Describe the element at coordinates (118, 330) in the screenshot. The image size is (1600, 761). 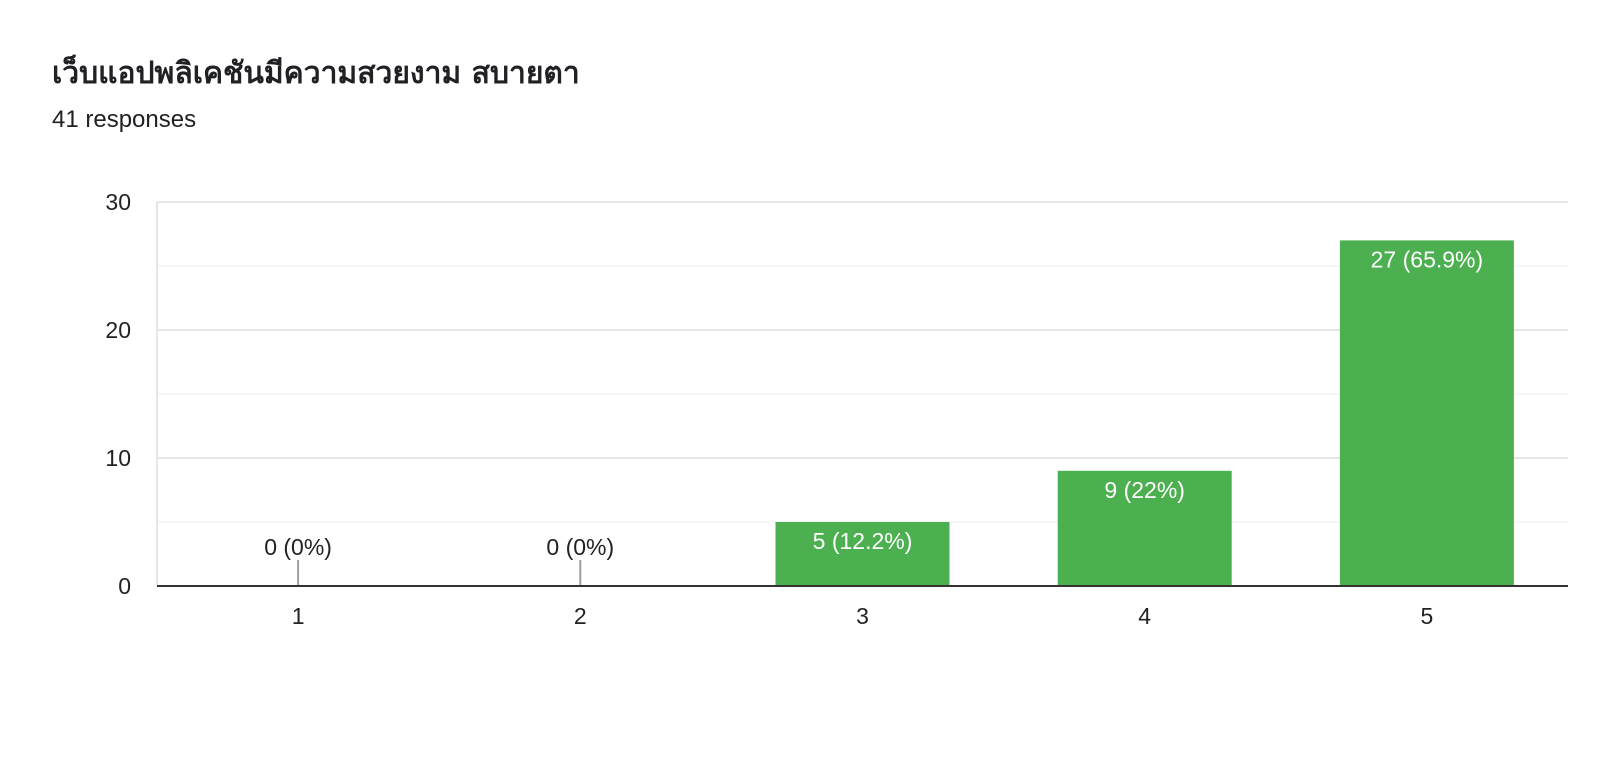
I see `y-tick-label: 20` at that location.